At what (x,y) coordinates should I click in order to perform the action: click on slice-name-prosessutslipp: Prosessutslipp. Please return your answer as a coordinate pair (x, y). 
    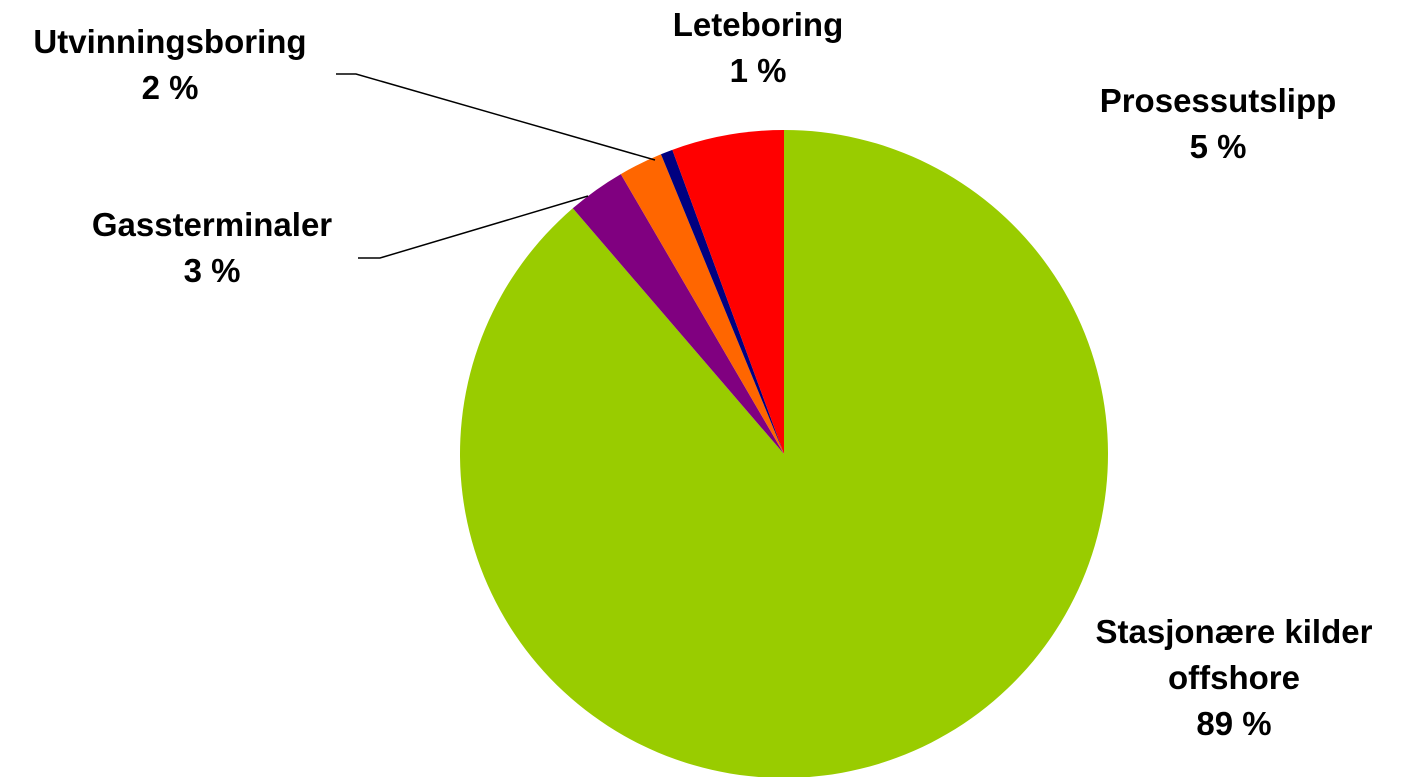
    Looking at the image, I should click on (1218, 100).